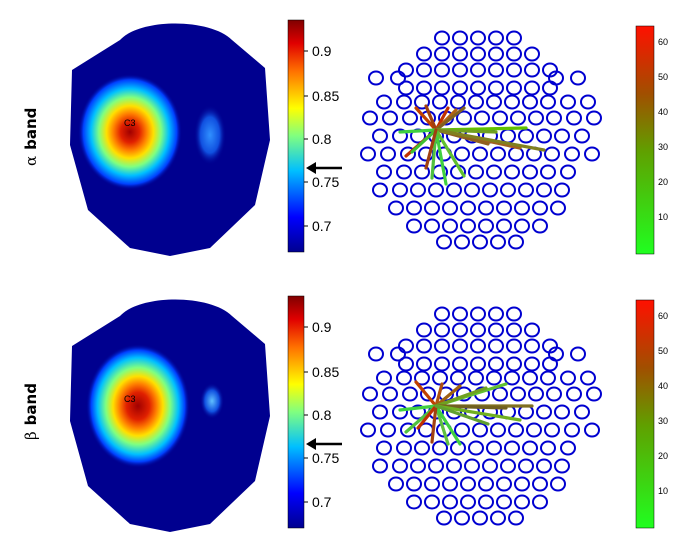 The width and height of the screenshot is (680, 552). What do you see at coordinates (663, 77) in the screenshot?
I see `colorbar-tick-label: 50` at bounding box center [663, 77].